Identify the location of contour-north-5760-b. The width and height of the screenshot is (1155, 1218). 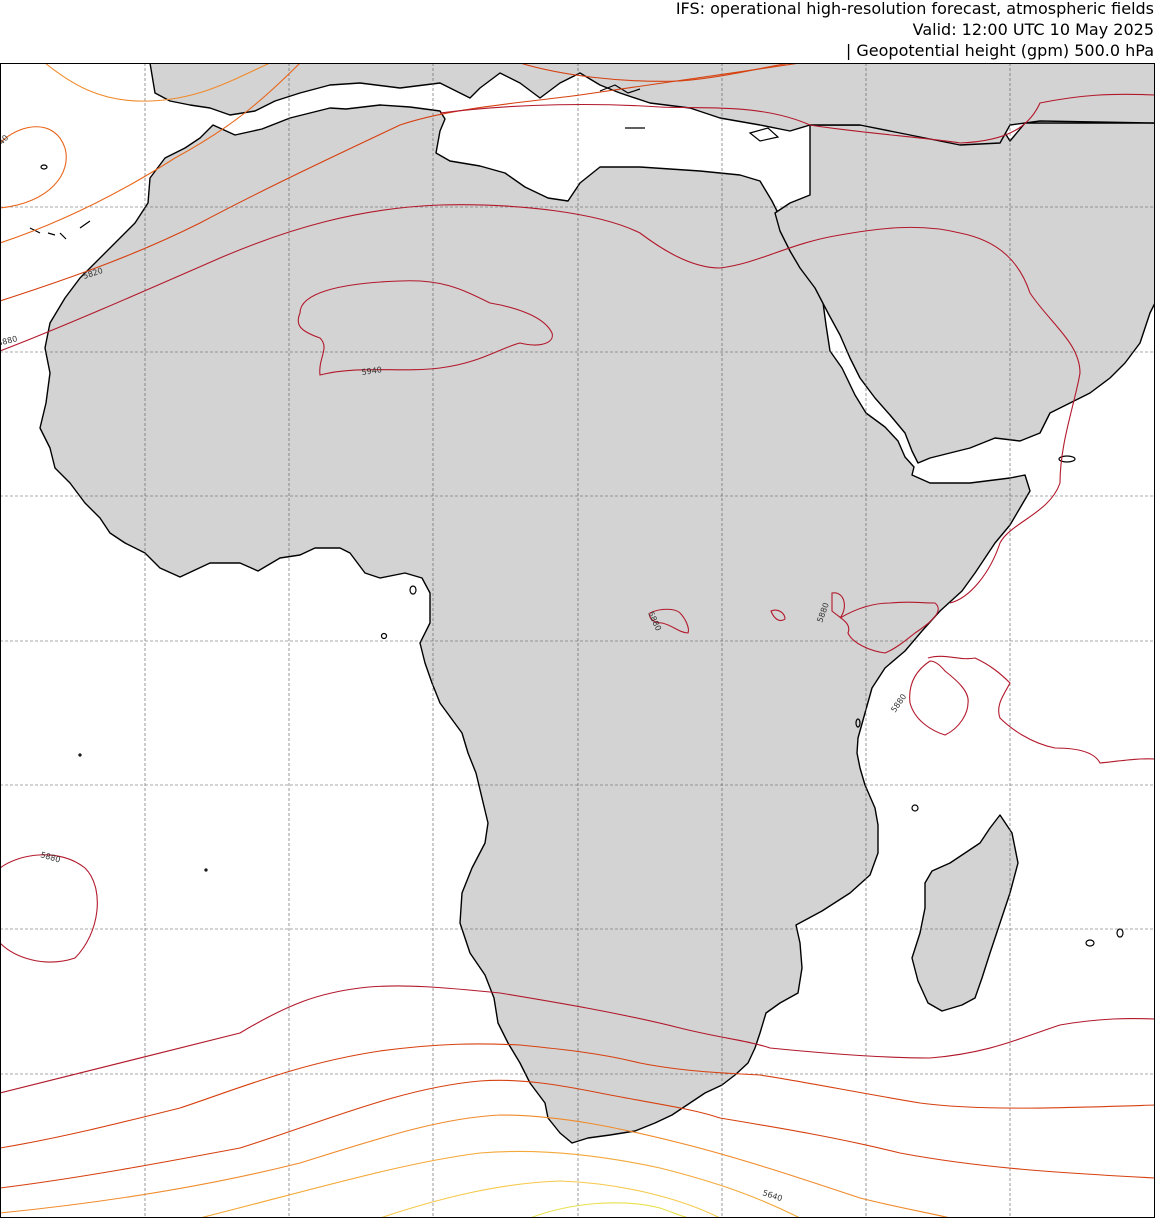
(150, 153).